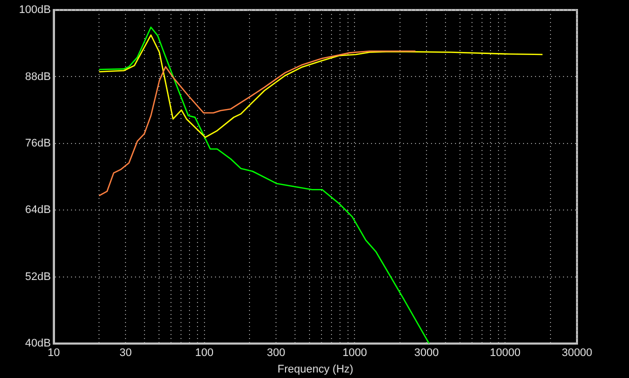 The image size is (629, 378). What do you see at coordinates (204, 353) in the screenshot?
I see `x-tick-label: 100` at bounding box center [204, 353].